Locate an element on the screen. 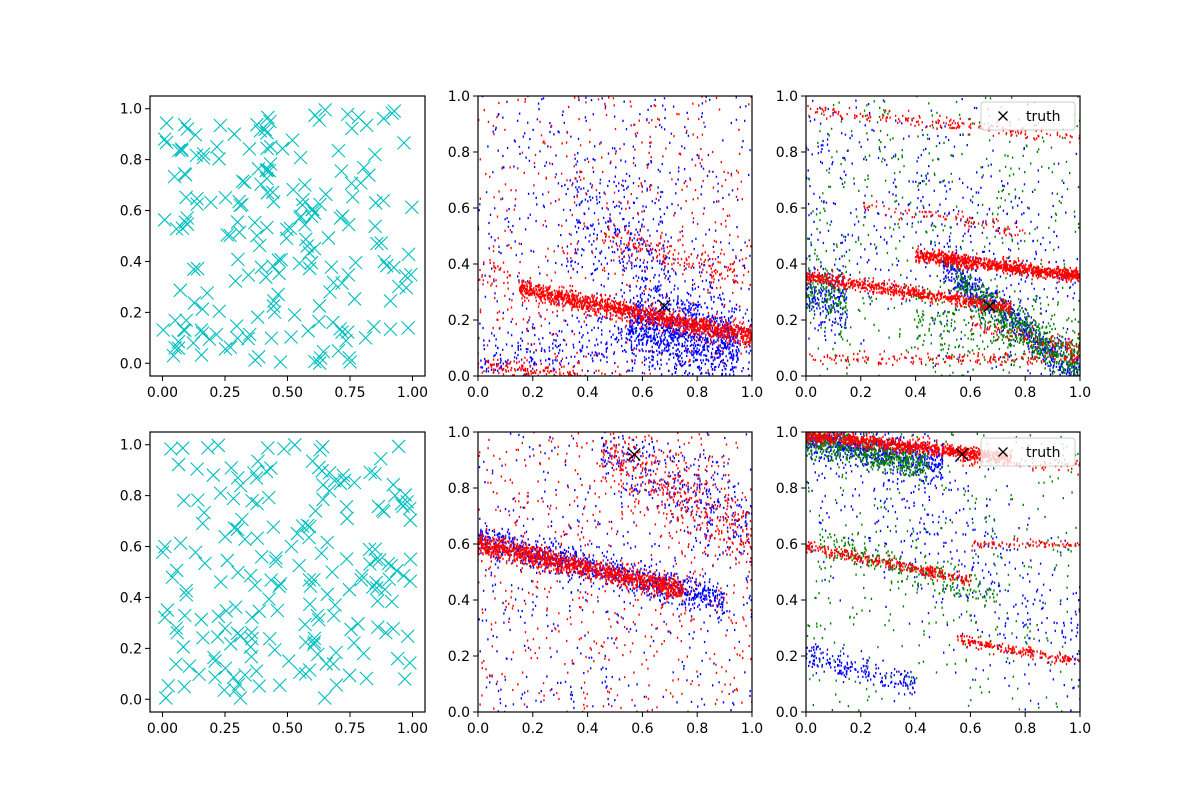 The height and width of the screenshot is (800, 1200). x-tick-label: 1.0 is located at coordinates (1080, 729).